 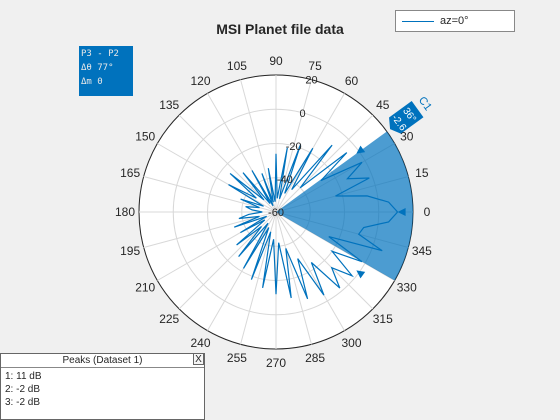 What do you see at coordinates (315, 66) in the screenshot?
I see `angle-tick-label: 75` at bounding box center [315, 66].